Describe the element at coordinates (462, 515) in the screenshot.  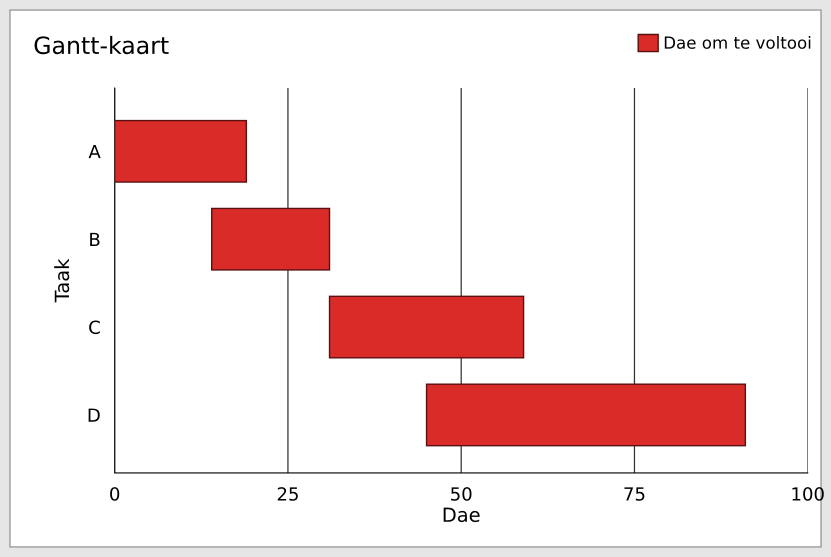
I see `x-axis-title: Dae` at that location.